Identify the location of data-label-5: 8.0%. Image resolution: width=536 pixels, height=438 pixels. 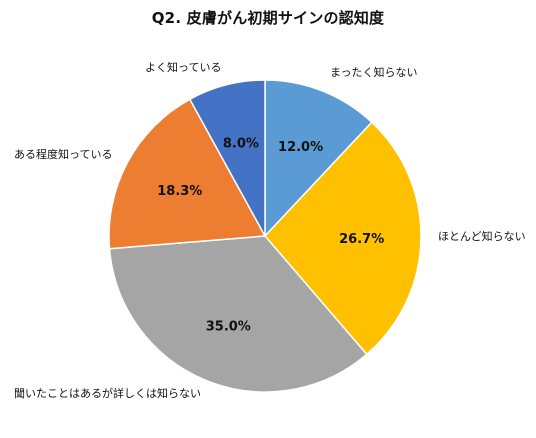
(241, 143).